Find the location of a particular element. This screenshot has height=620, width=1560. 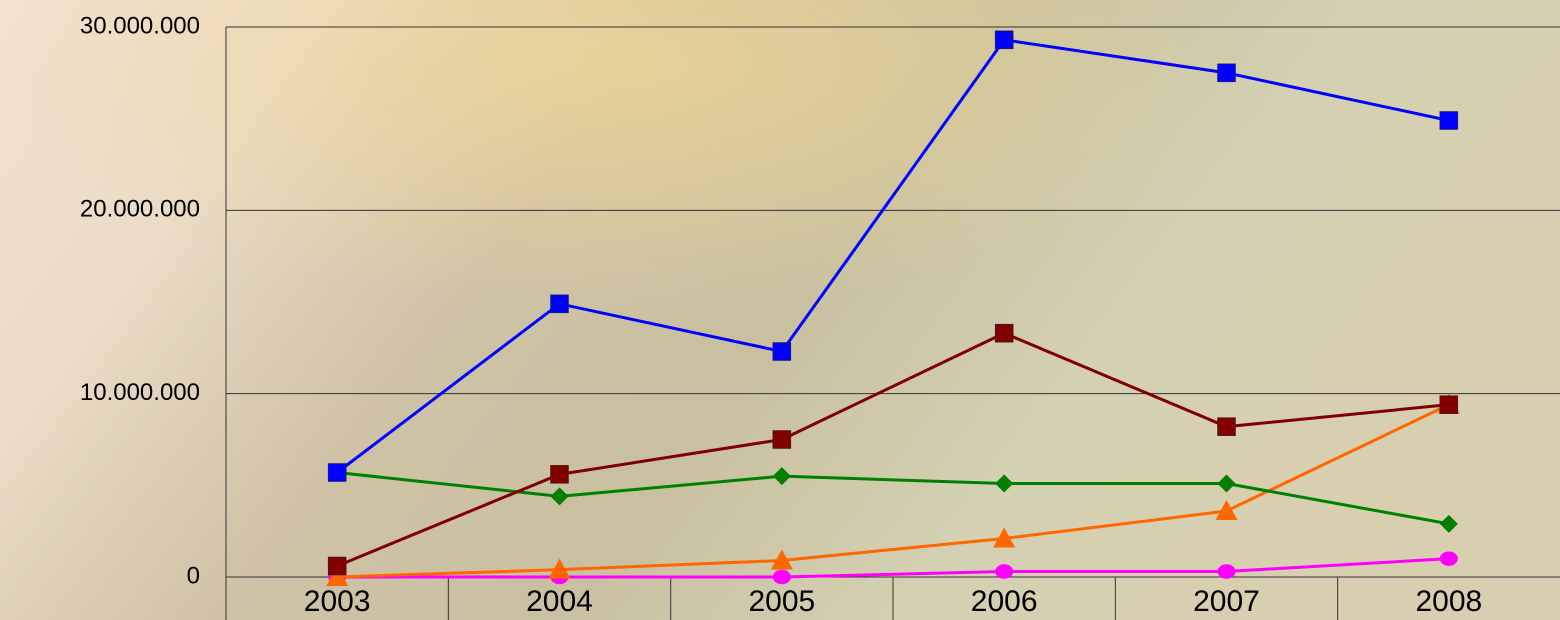

x-tick-label: 2005 is located at coordinates (781, 601).